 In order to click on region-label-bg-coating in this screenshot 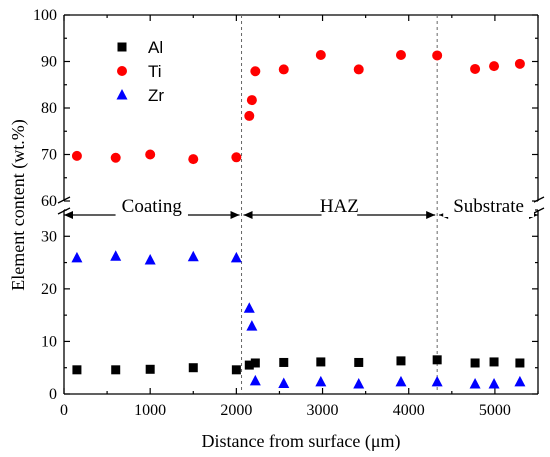, I will do `click(151, 206)`.